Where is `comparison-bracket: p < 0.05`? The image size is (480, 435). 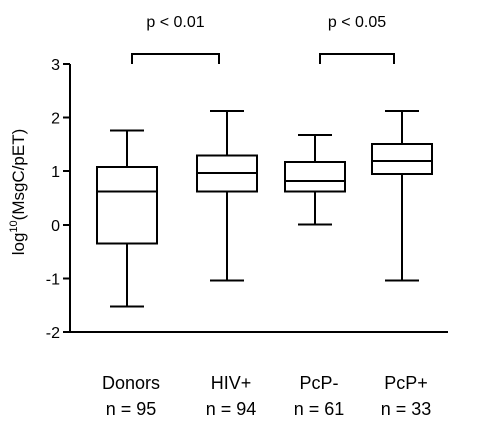
comparison-bracket: p < 0.05 is located at coordinates (357, 39).